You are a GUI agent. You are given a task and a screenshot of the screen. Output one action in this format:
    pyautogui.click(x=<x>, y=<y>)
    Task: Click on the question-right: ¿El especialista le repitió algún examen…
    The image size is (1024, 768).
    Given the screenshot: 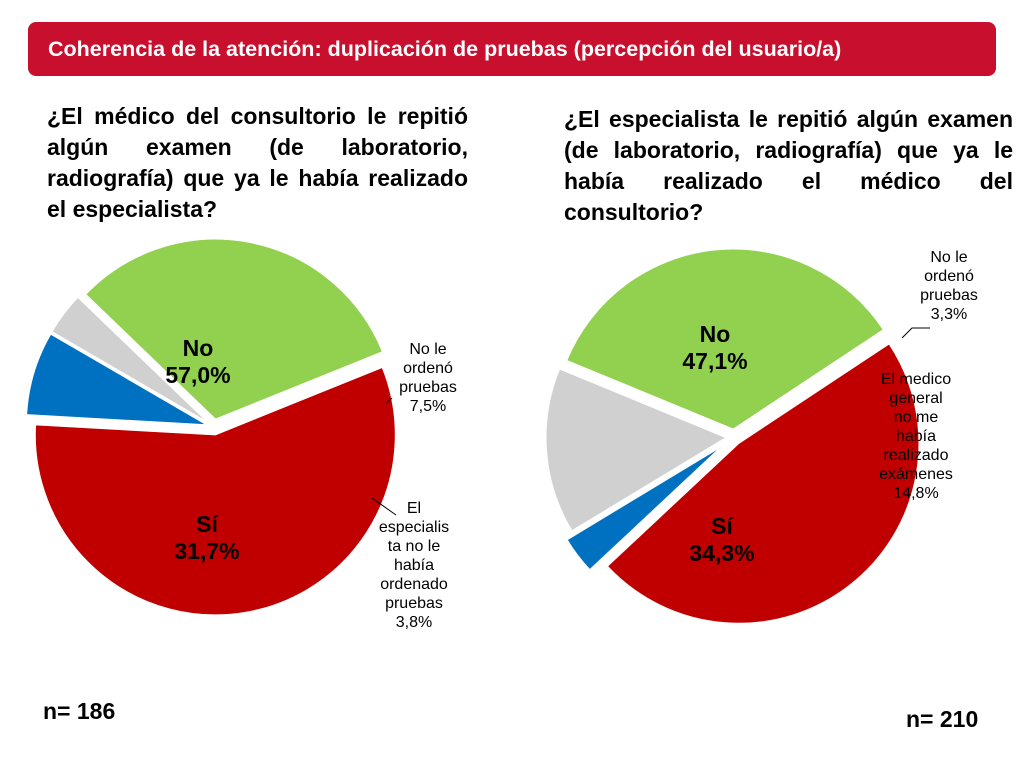 What is the action you would take?
    pyautogui.click(x=788, y=165)
    